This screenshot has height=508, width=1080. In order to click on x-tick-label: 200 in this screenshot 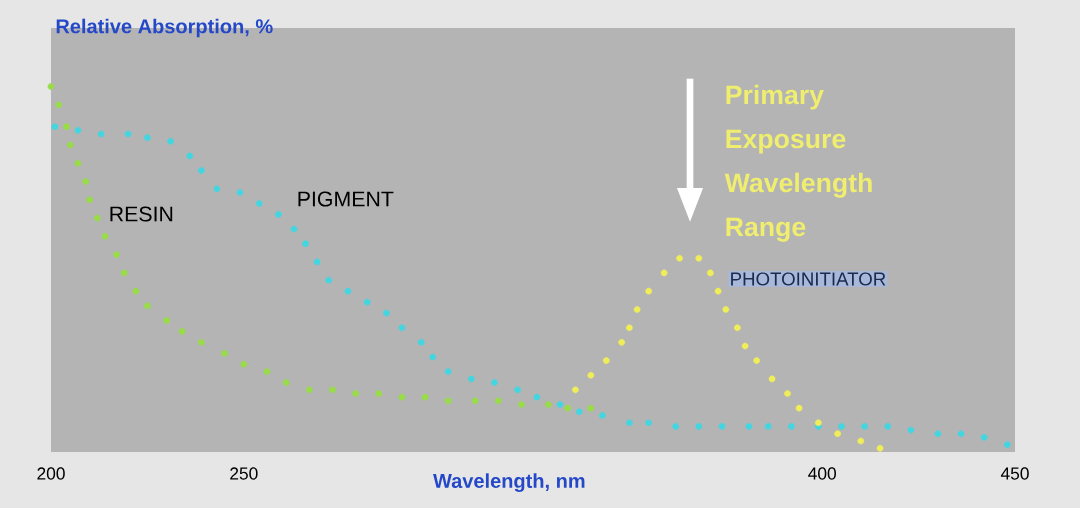, I will do `click(51, 473)`.